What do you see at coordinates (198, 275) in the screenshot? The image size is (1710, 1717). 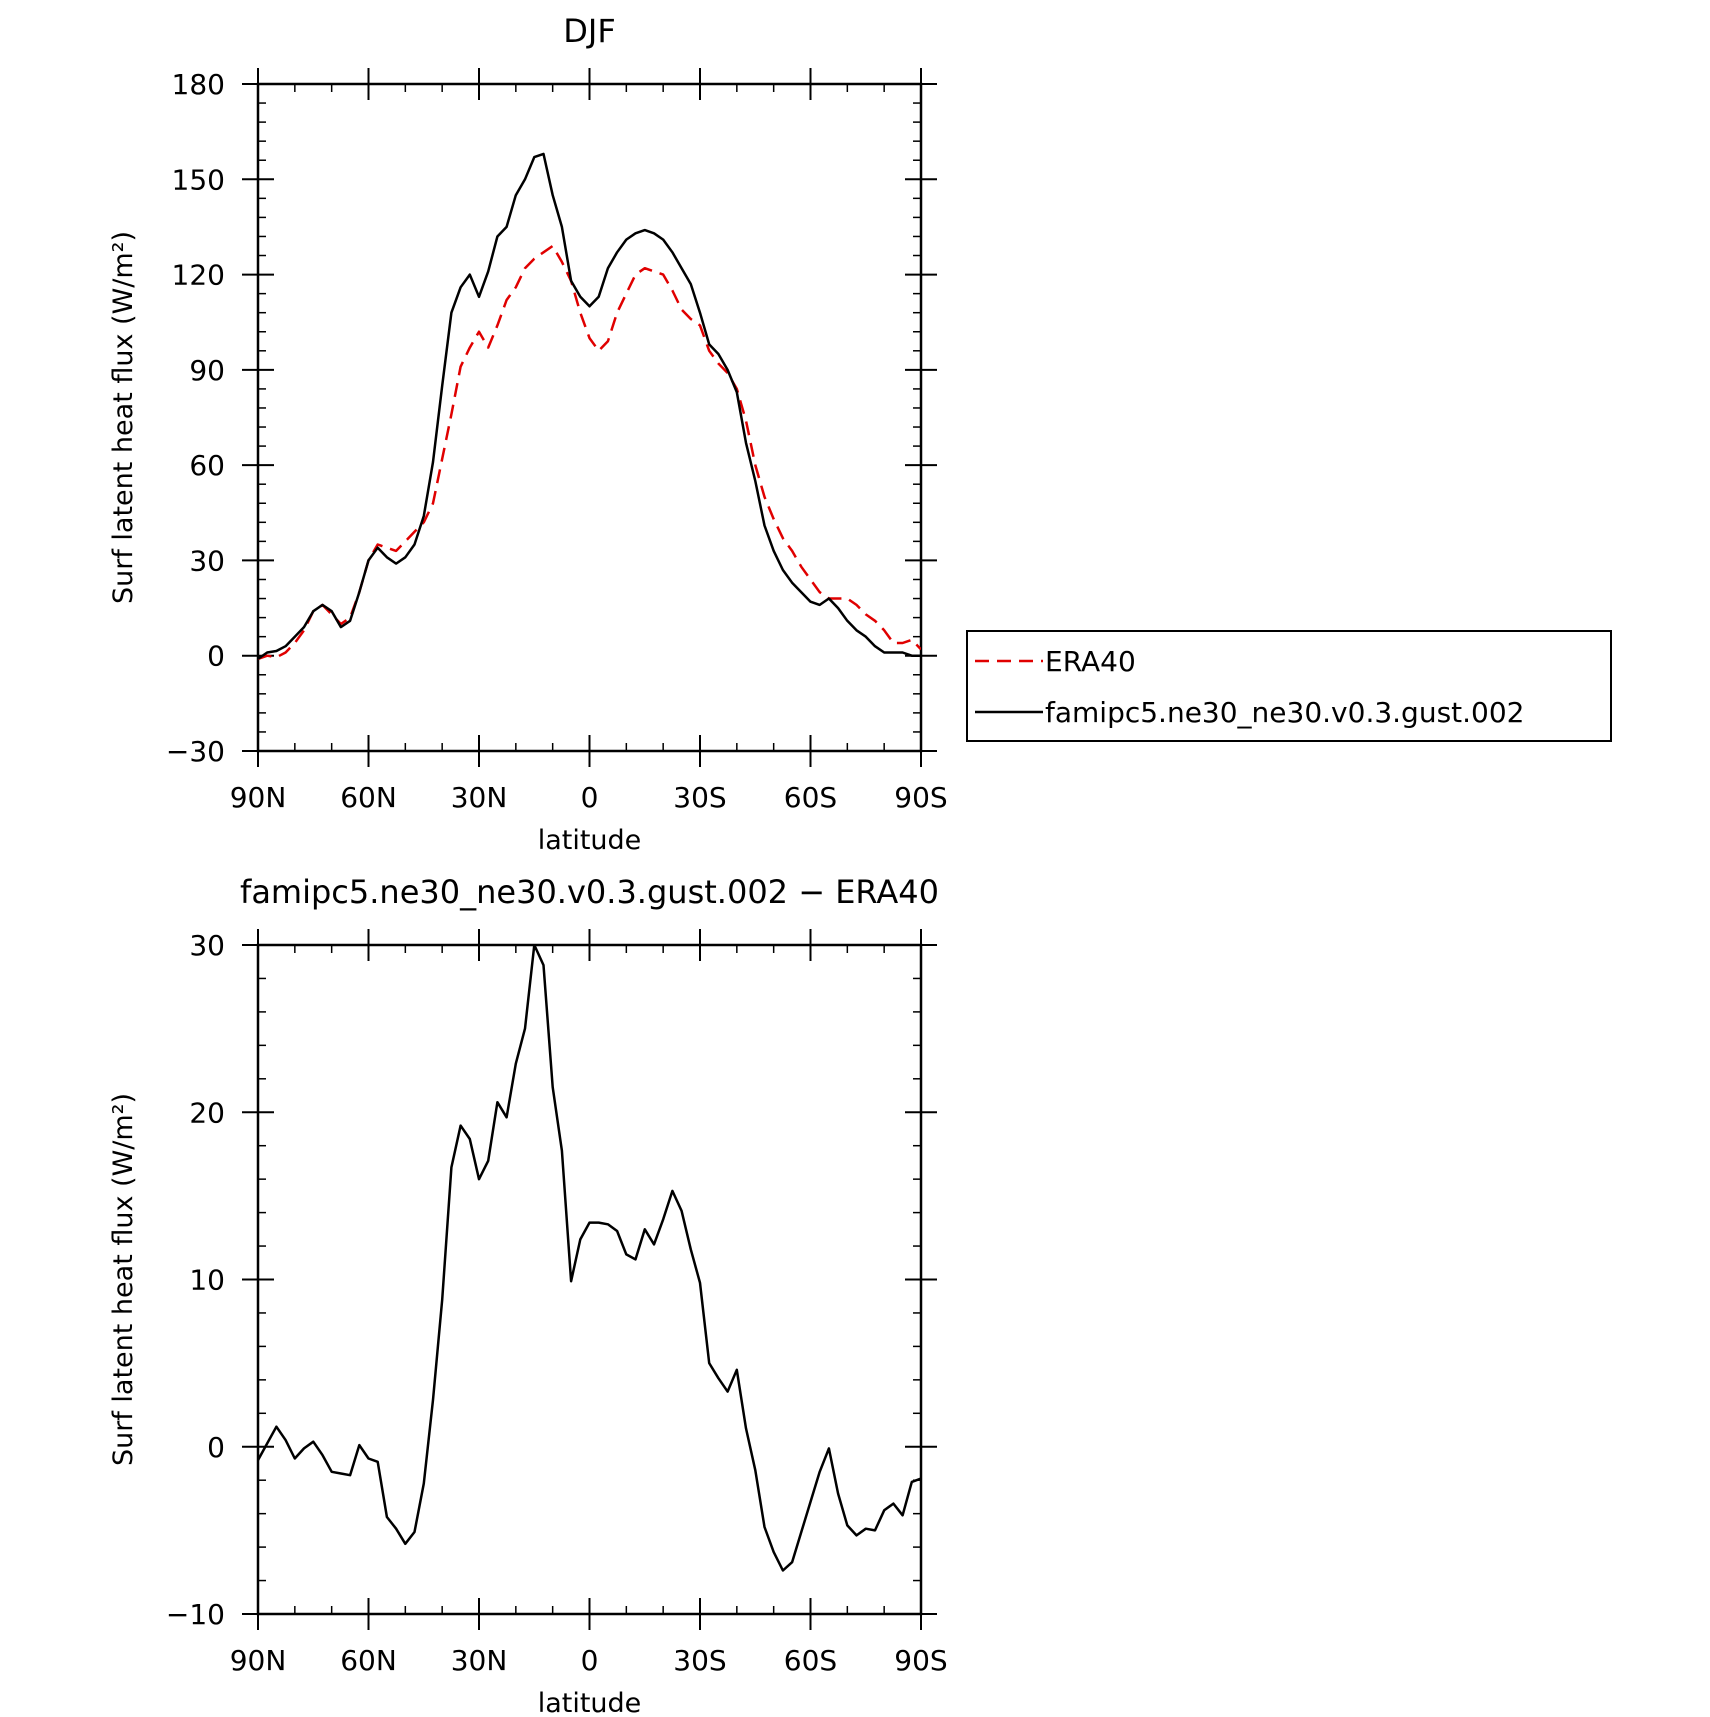 I see `y-tick-label: 120` at bounding box center [198, 275].